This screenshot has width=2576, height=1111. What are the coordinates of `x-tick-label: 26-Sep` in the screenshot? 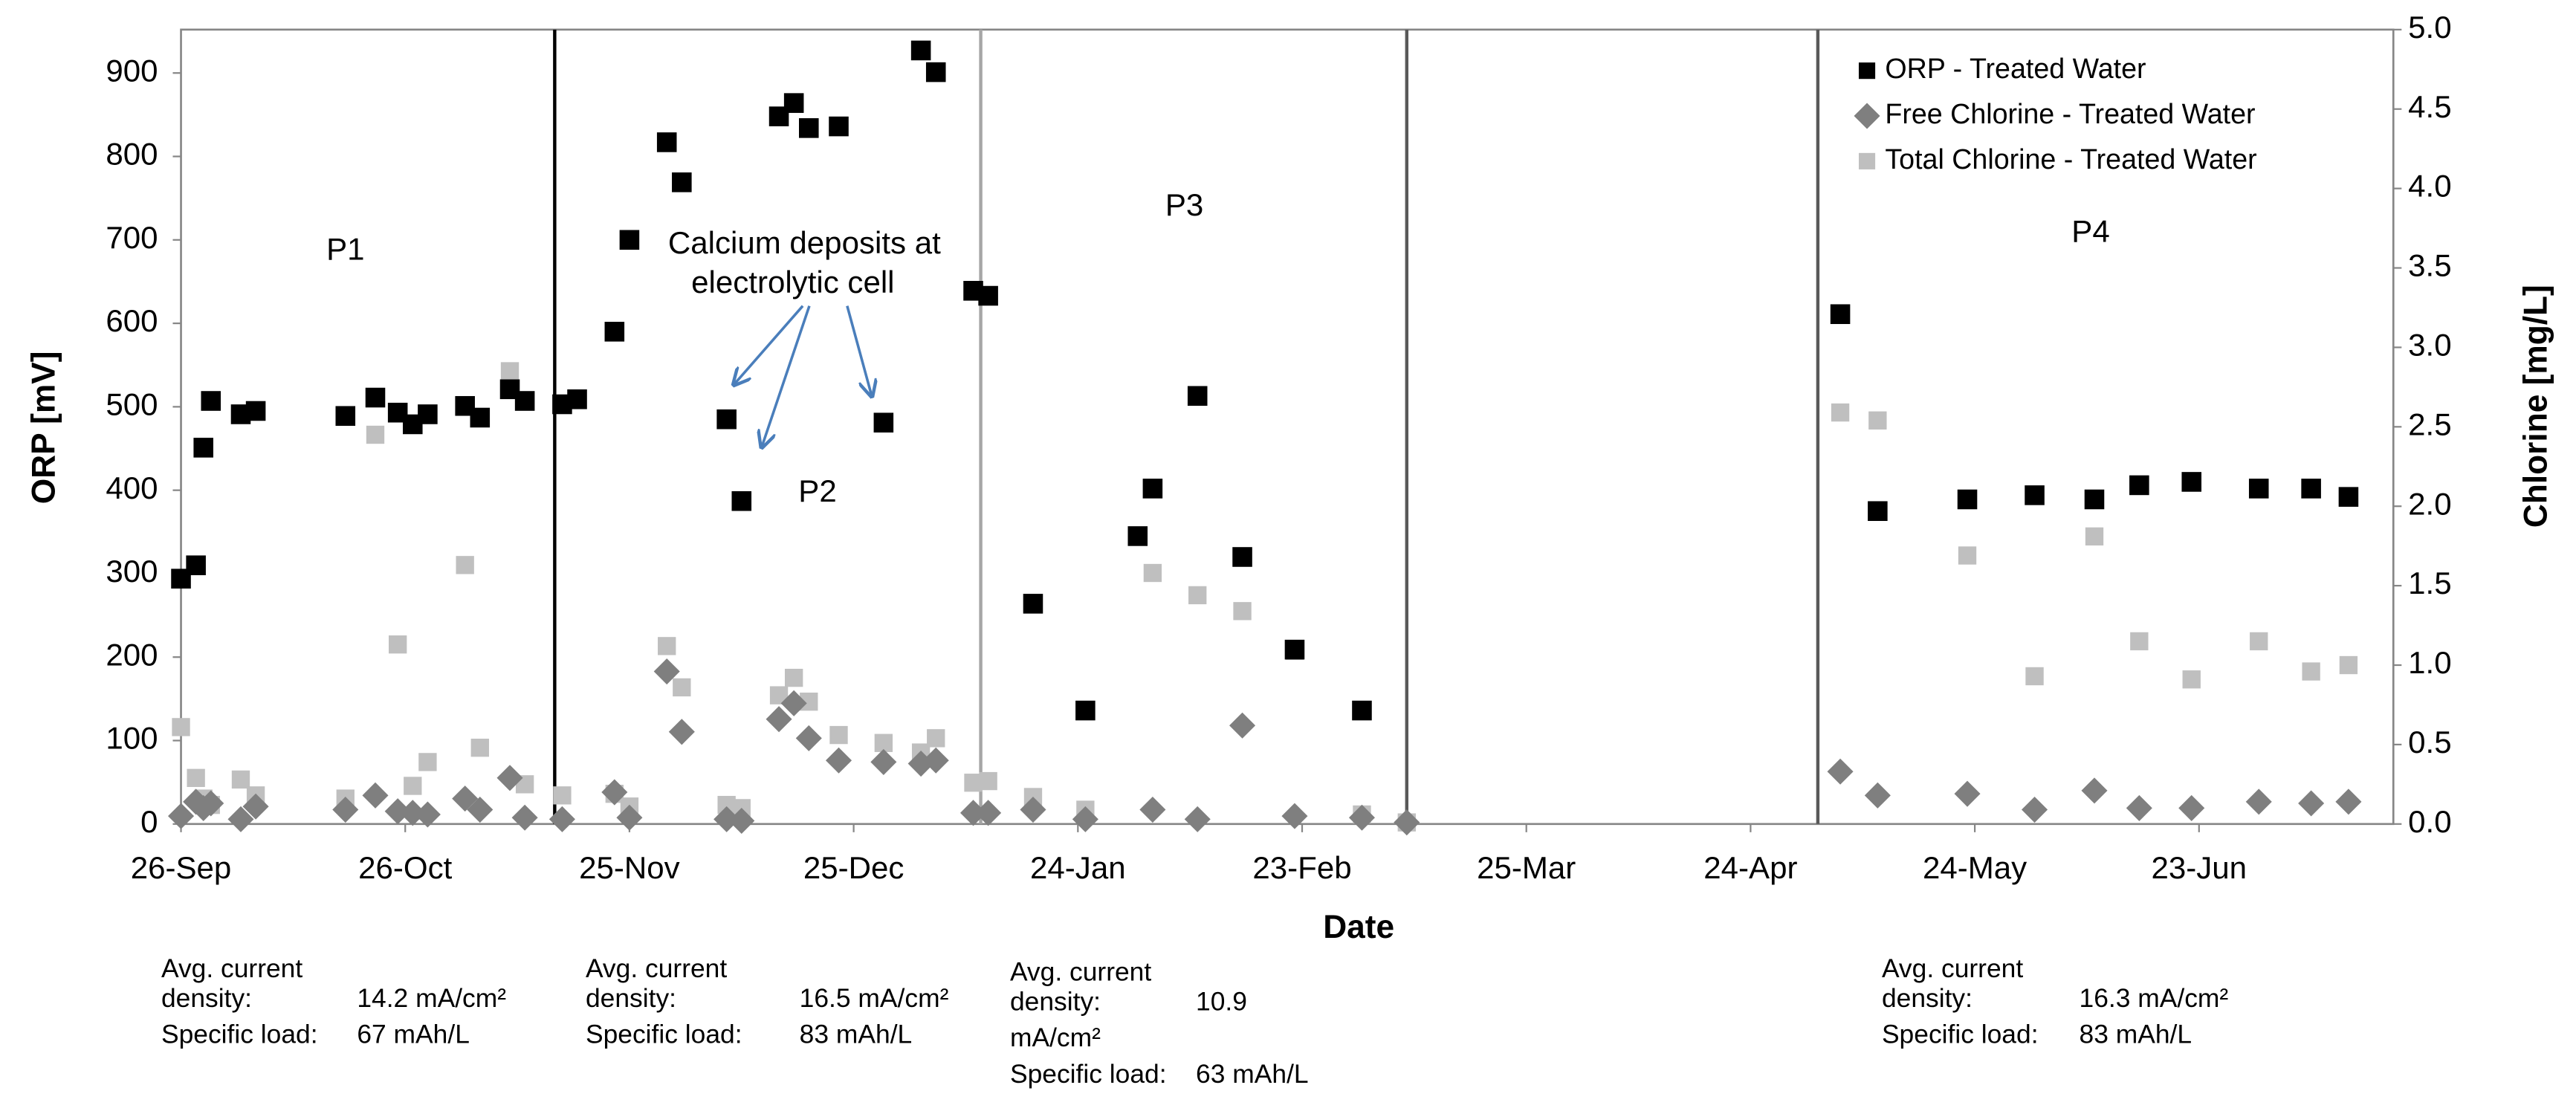 It's located at (181, 867).